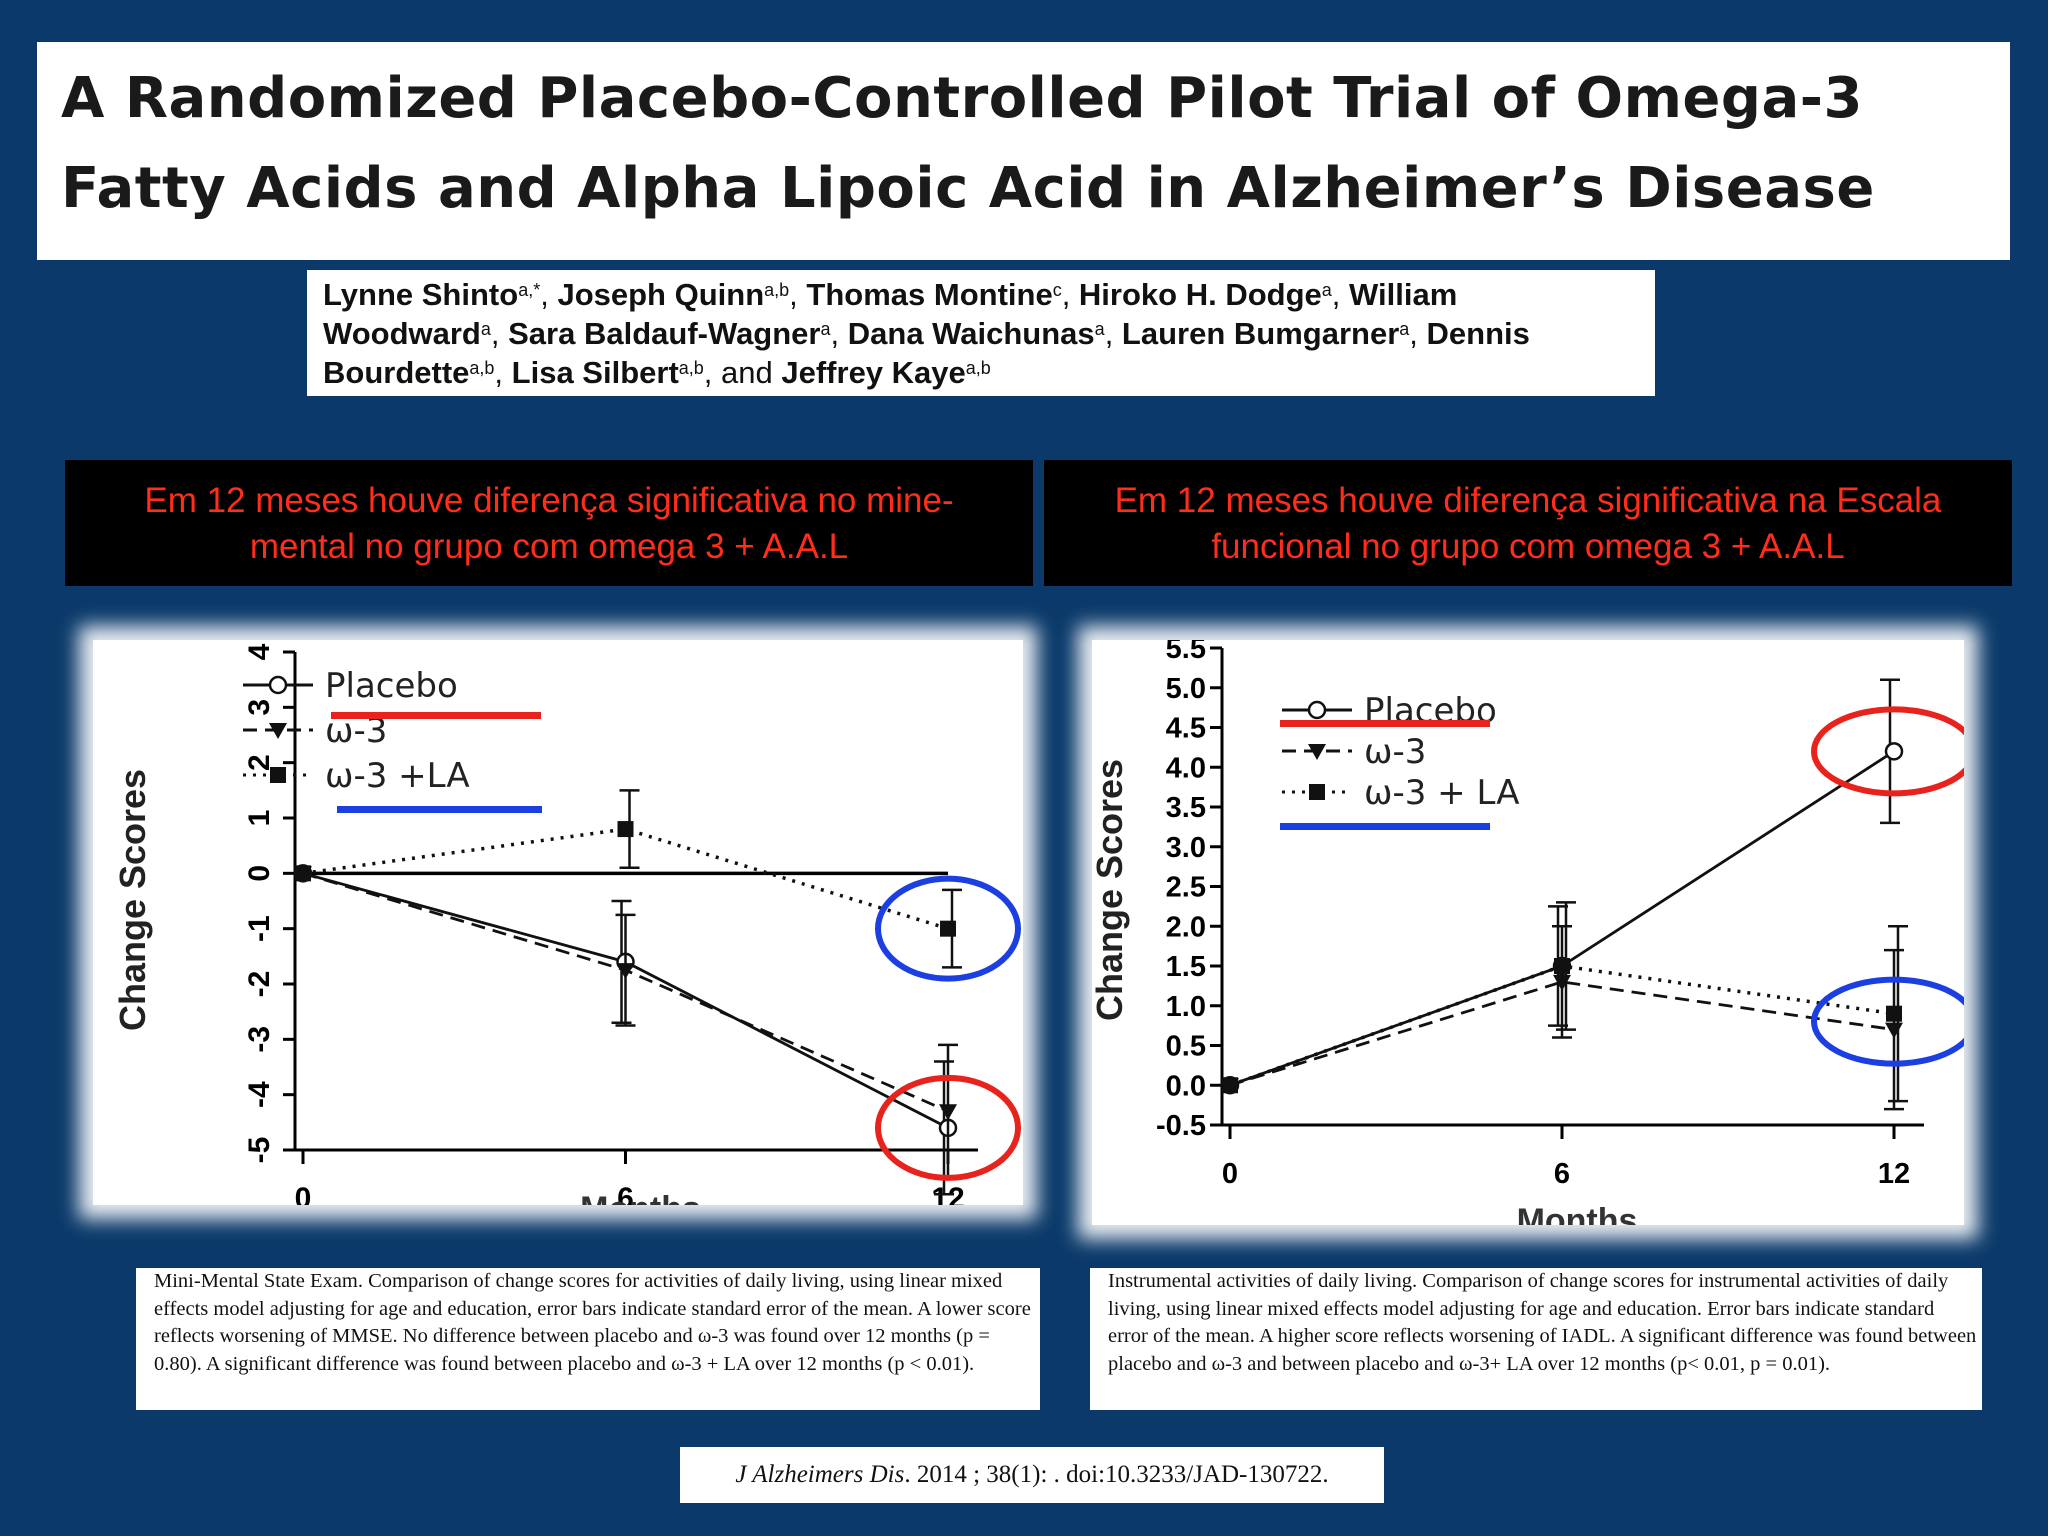  I want to click on author-name: William Woodward, so click(890, 314).